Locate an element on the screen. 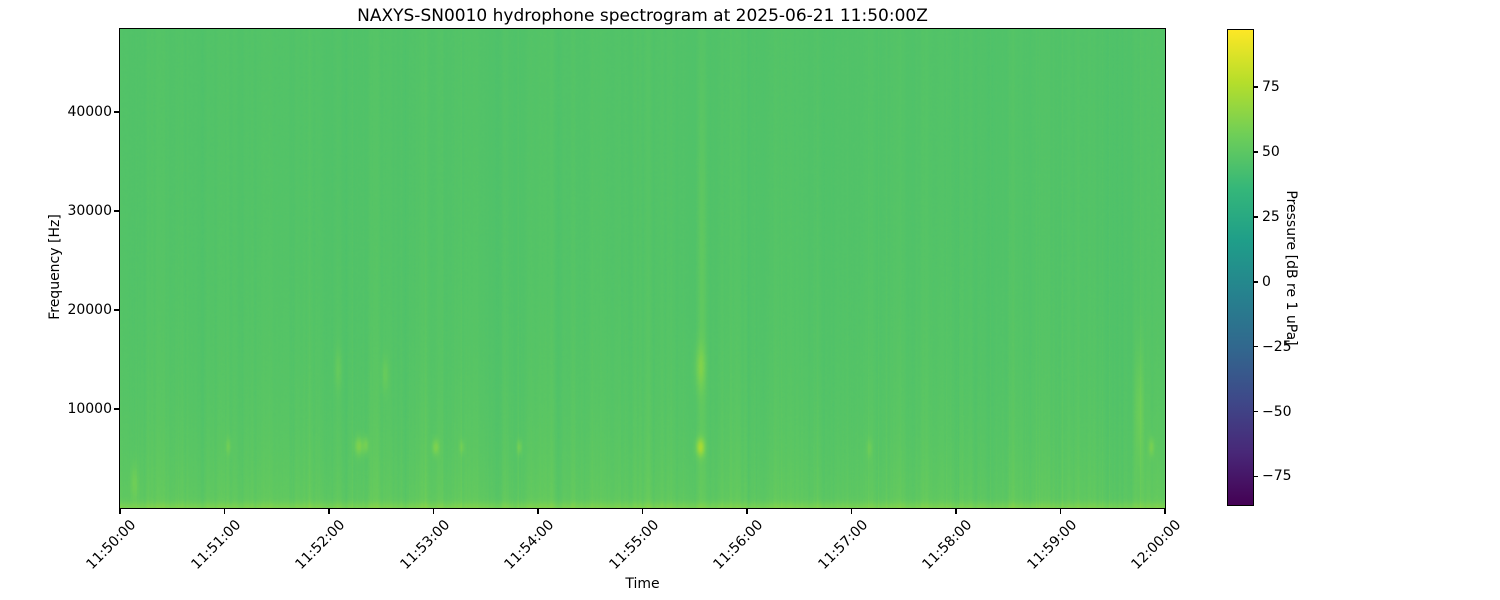 This screenshot has height=600, width=1500. x-tick-label: 11:50:00 is located at coordinates (111, 545).